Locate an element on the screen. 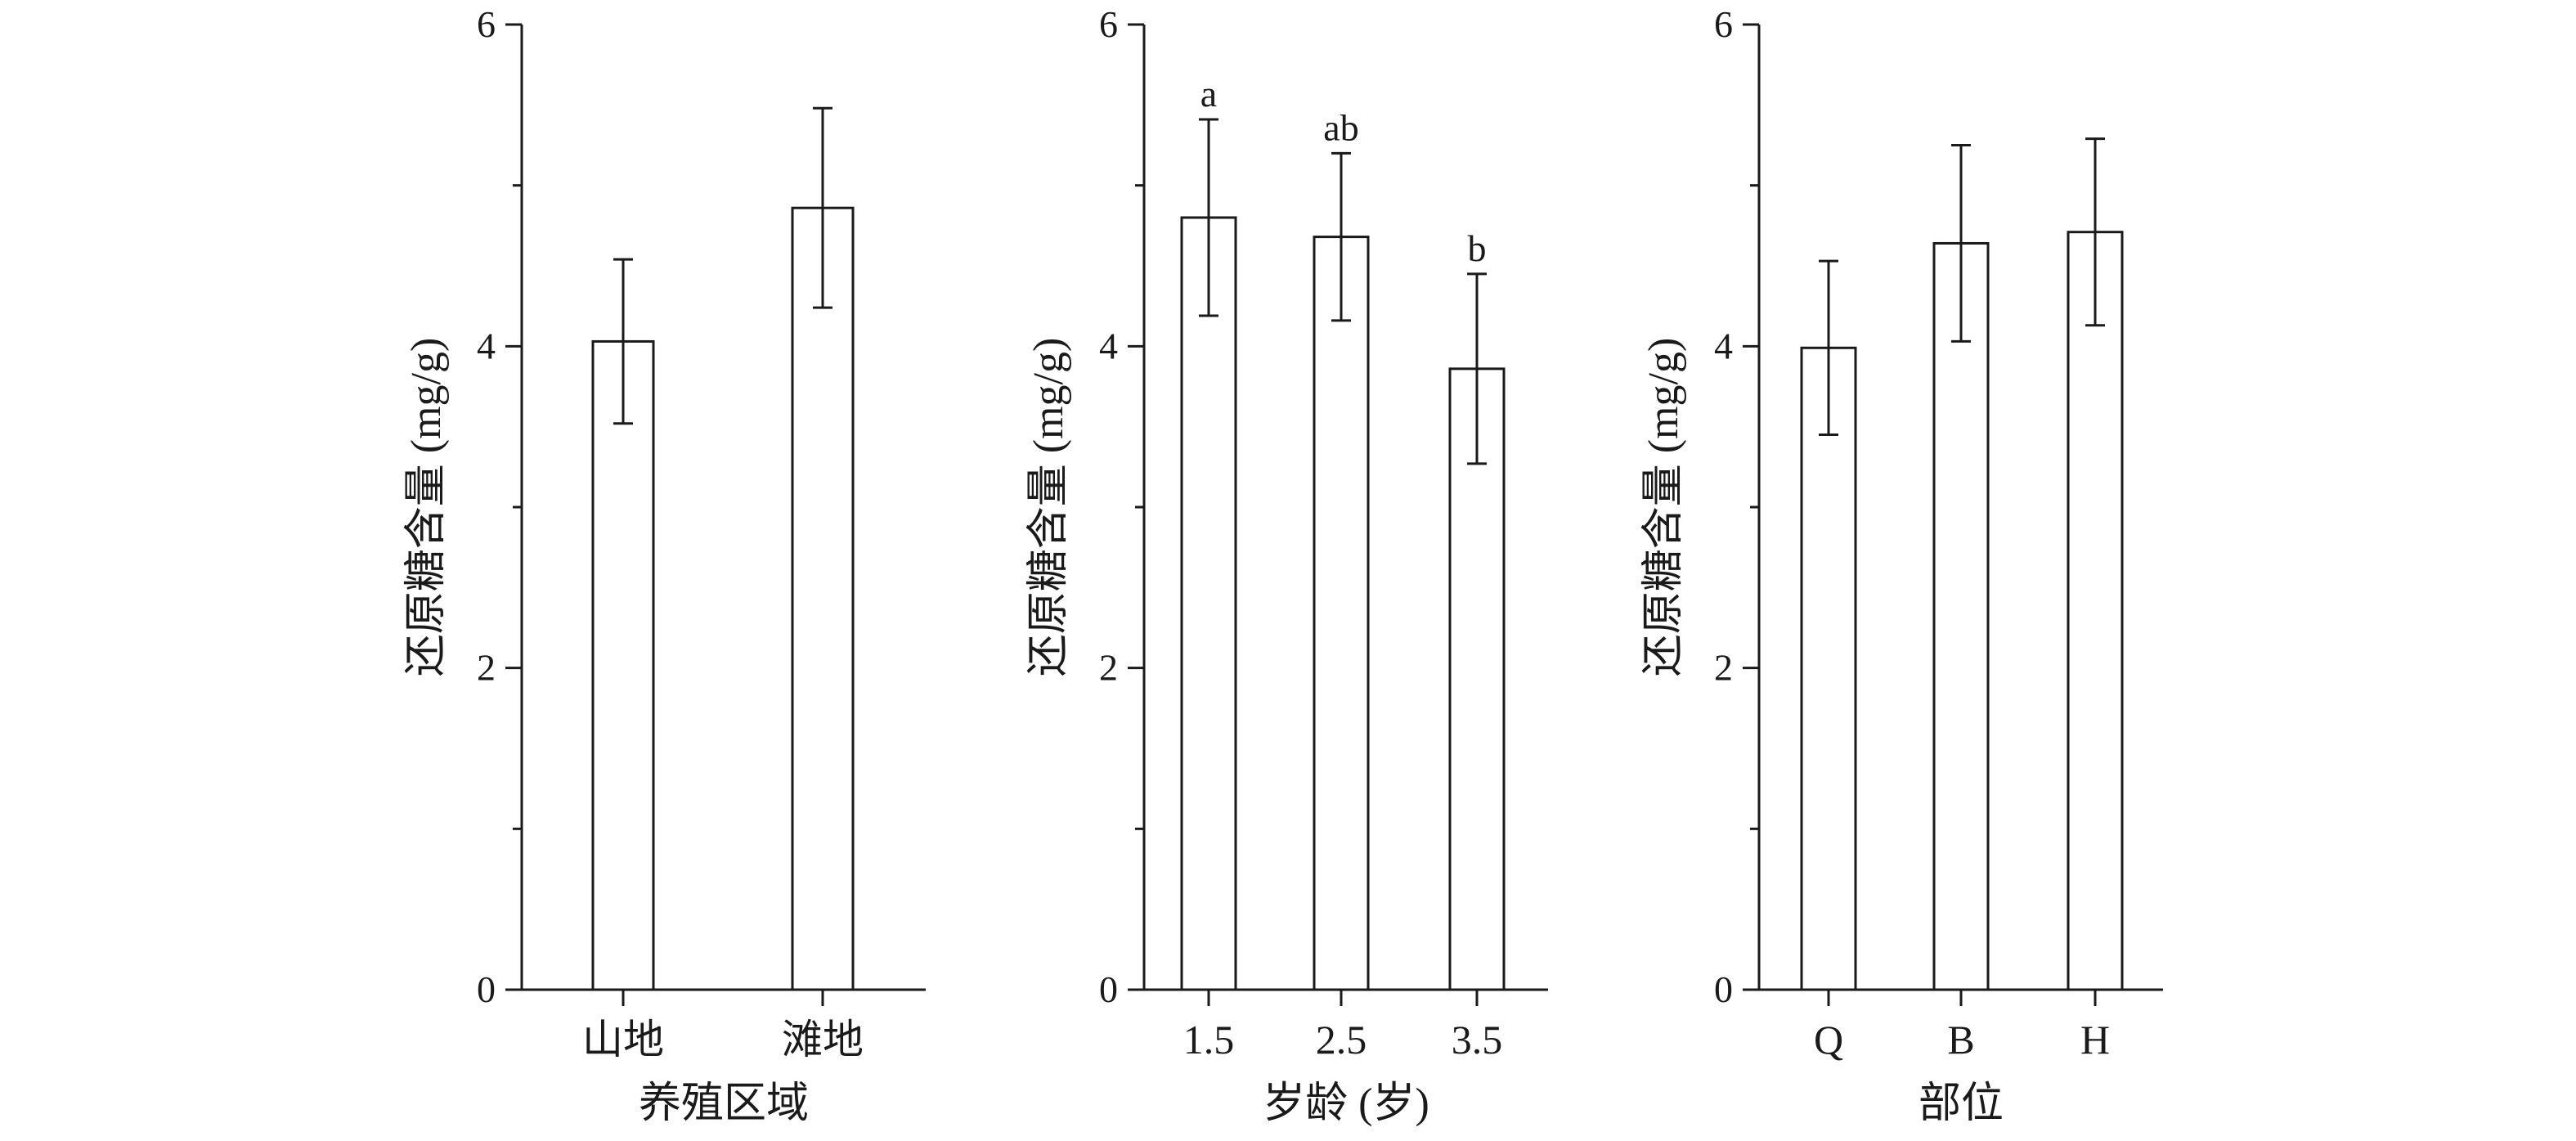 This screenshot has width=2576, height=1141. x-tick-label: B is located at coordinates (1961, 1039).